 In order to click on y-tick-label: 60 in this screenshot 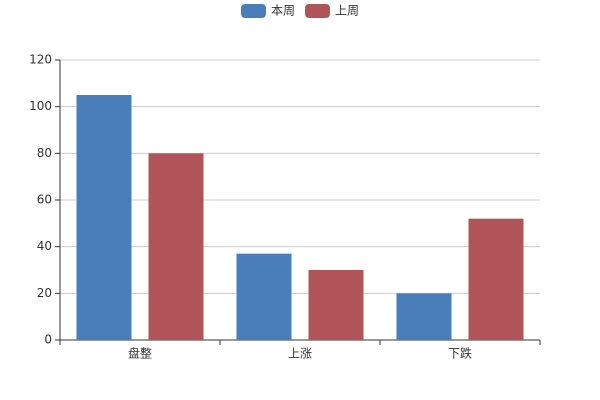, I will do `click(44, 200)`.